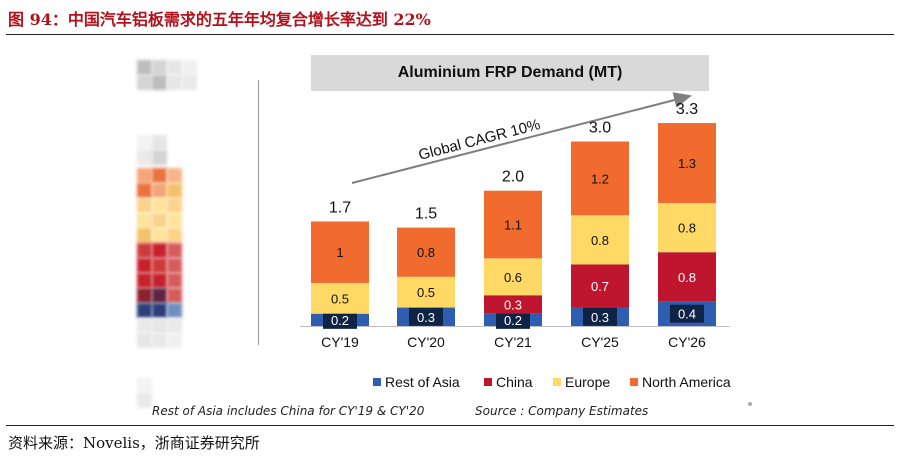 The height and width of the screenshot is (463, 901). What do you see at coordinates (426, 342) in the screenshot?
I see `category-label: CY'20` at bounding box center [426, 342].